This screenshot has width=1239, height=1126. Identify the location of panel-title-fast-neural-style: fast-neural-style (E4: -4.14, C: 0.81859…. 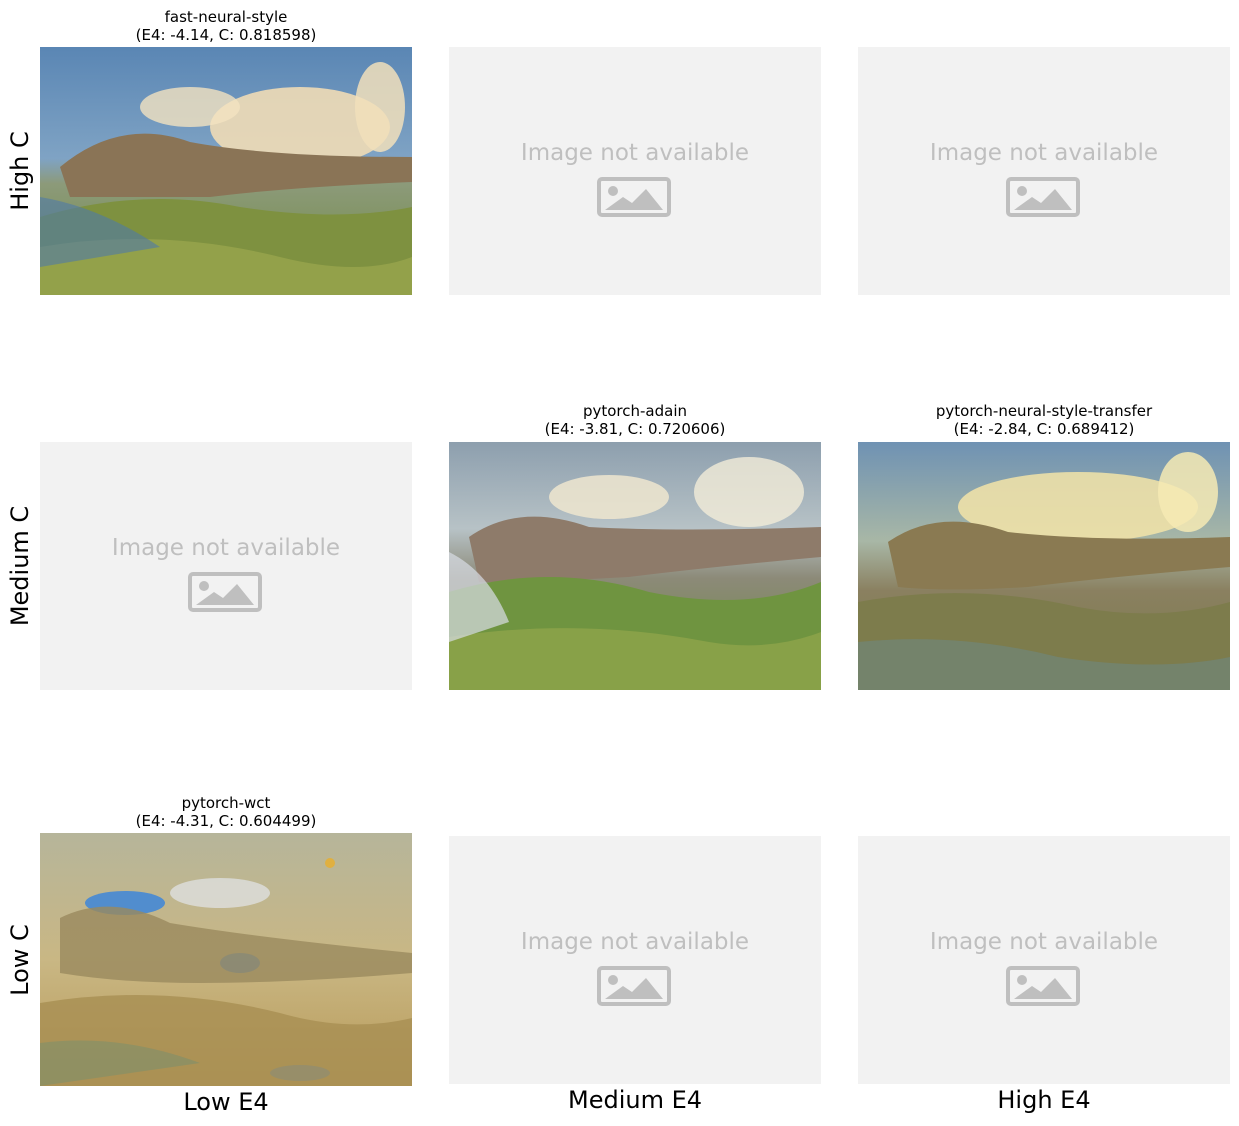
(226, 26).